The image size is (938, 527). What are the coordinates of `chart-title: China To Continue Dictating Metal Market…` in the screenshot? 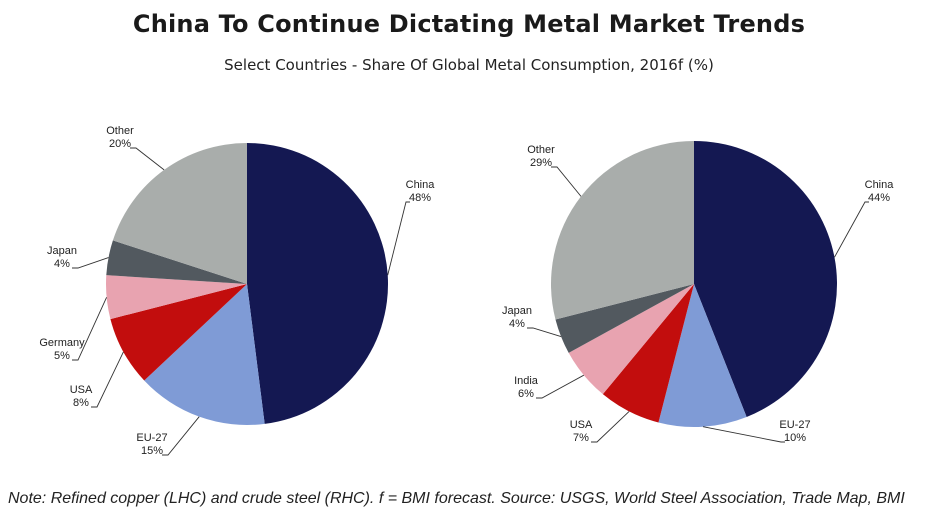 It's located at (469, 24).